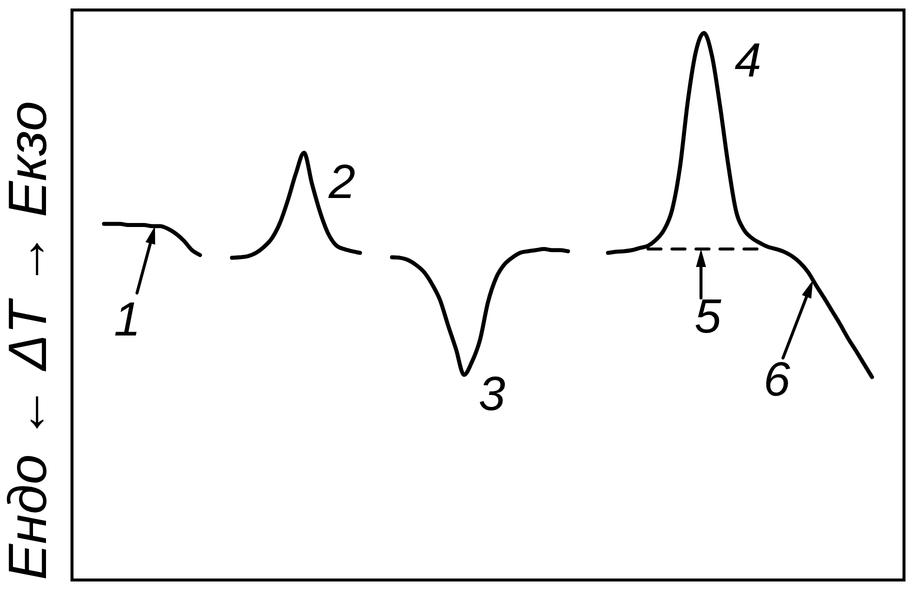  Describe the element at coordinates (708, 317) in the screenshot. I see `annotation: 5` at that location.